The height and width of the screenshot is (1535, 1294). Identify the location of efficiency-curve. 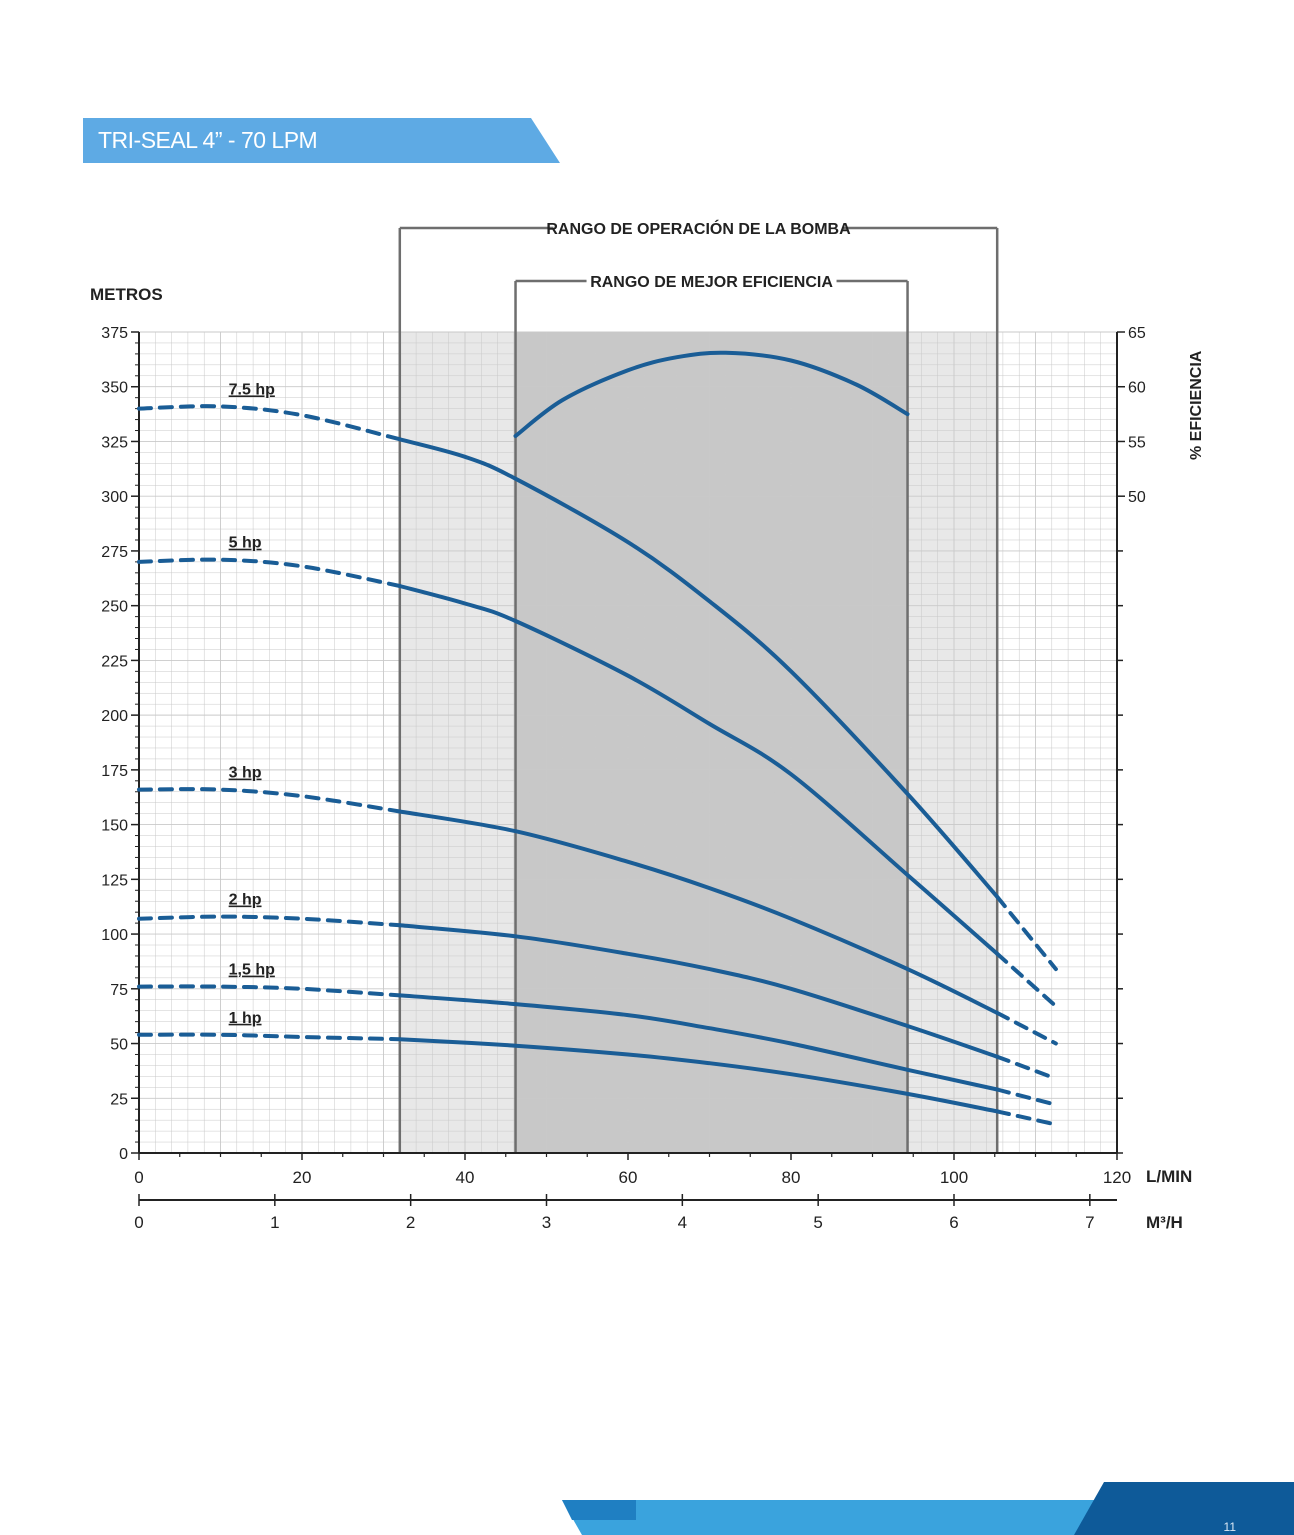
(711, 394).